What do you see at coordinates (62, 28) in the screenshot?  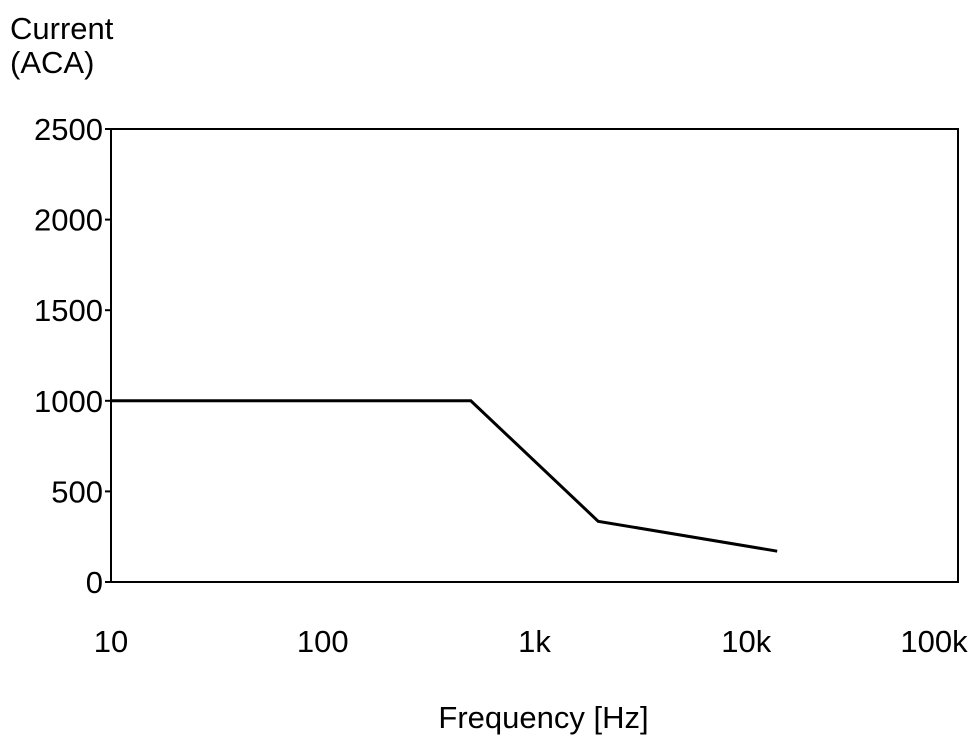 I see `y-axis-label-line-1: Current` at bounding box center [62, 28].